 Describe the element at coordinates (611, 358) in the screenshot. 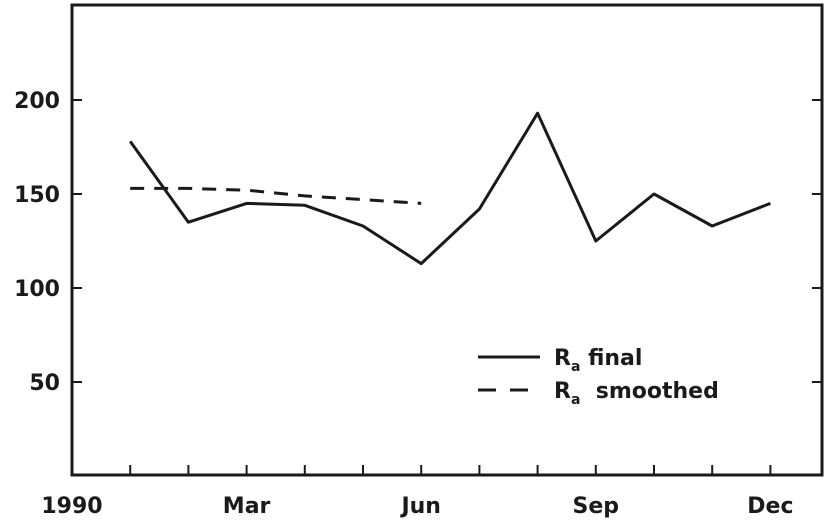

I see `legend-label-rest: final` at that location.